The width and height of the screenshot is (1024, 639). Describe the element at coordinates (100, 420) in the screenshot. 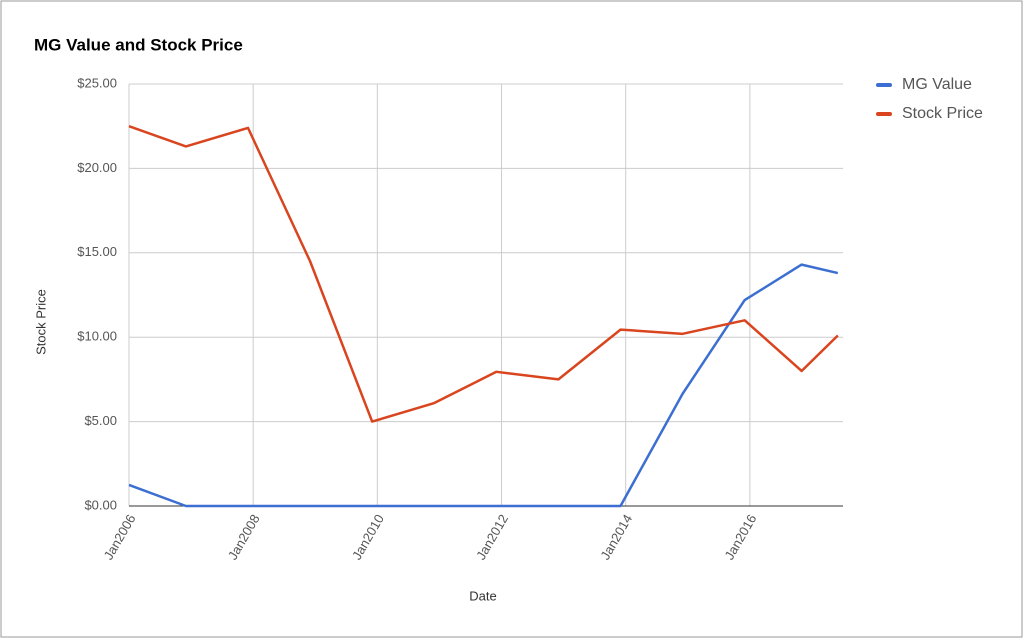

I see `y-tick-label: $5.00` at that location.